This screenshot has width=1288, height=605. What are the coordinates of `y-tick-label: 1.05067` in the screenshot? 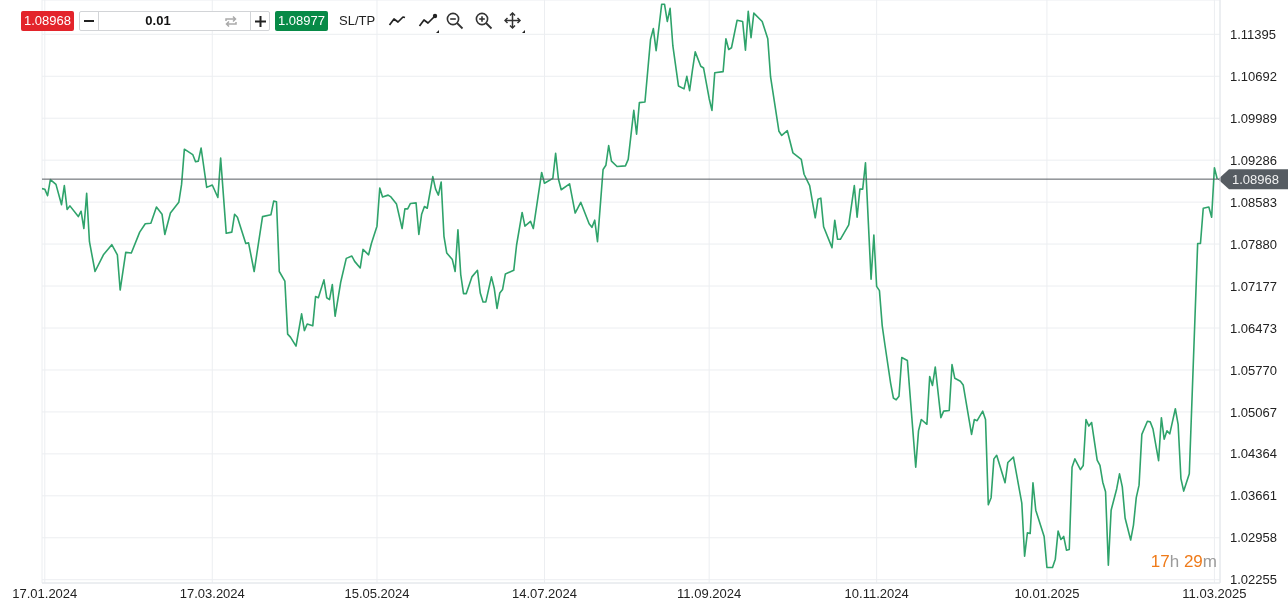 It's located at (1253, 412).